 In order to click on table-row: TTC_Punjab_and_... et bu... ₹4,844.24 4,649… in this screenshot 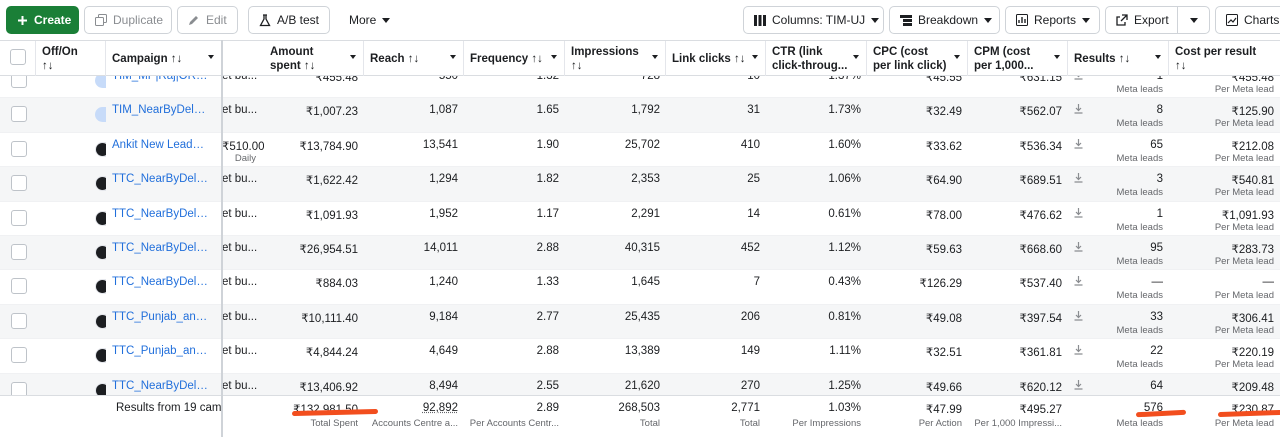, I will do `click(640, 356)`.